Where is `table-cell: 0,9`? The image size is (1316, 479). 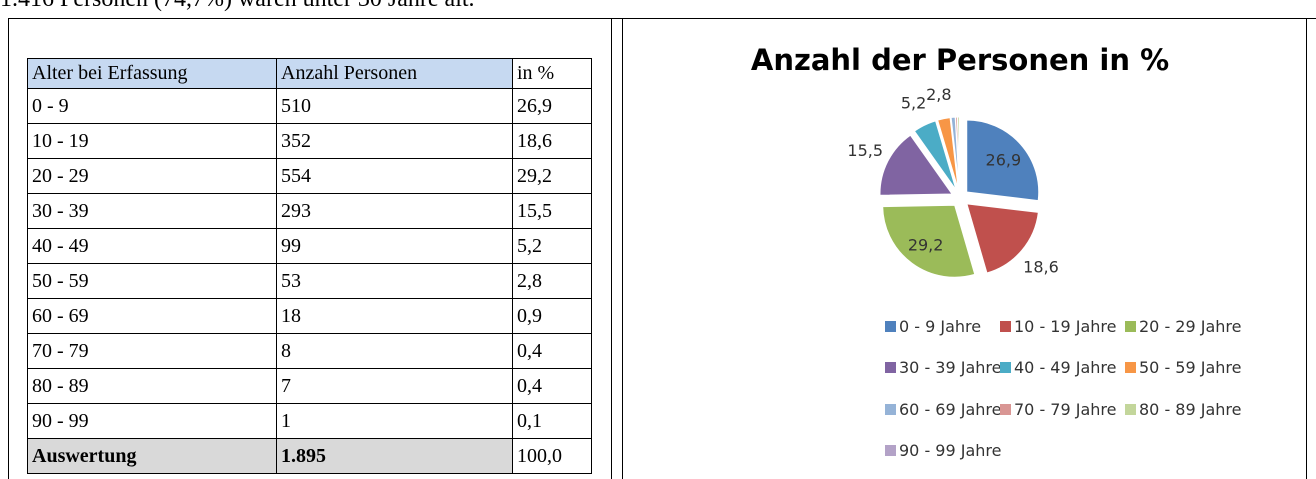 table-cell: 0,9 is located at coordinates (552, 316).